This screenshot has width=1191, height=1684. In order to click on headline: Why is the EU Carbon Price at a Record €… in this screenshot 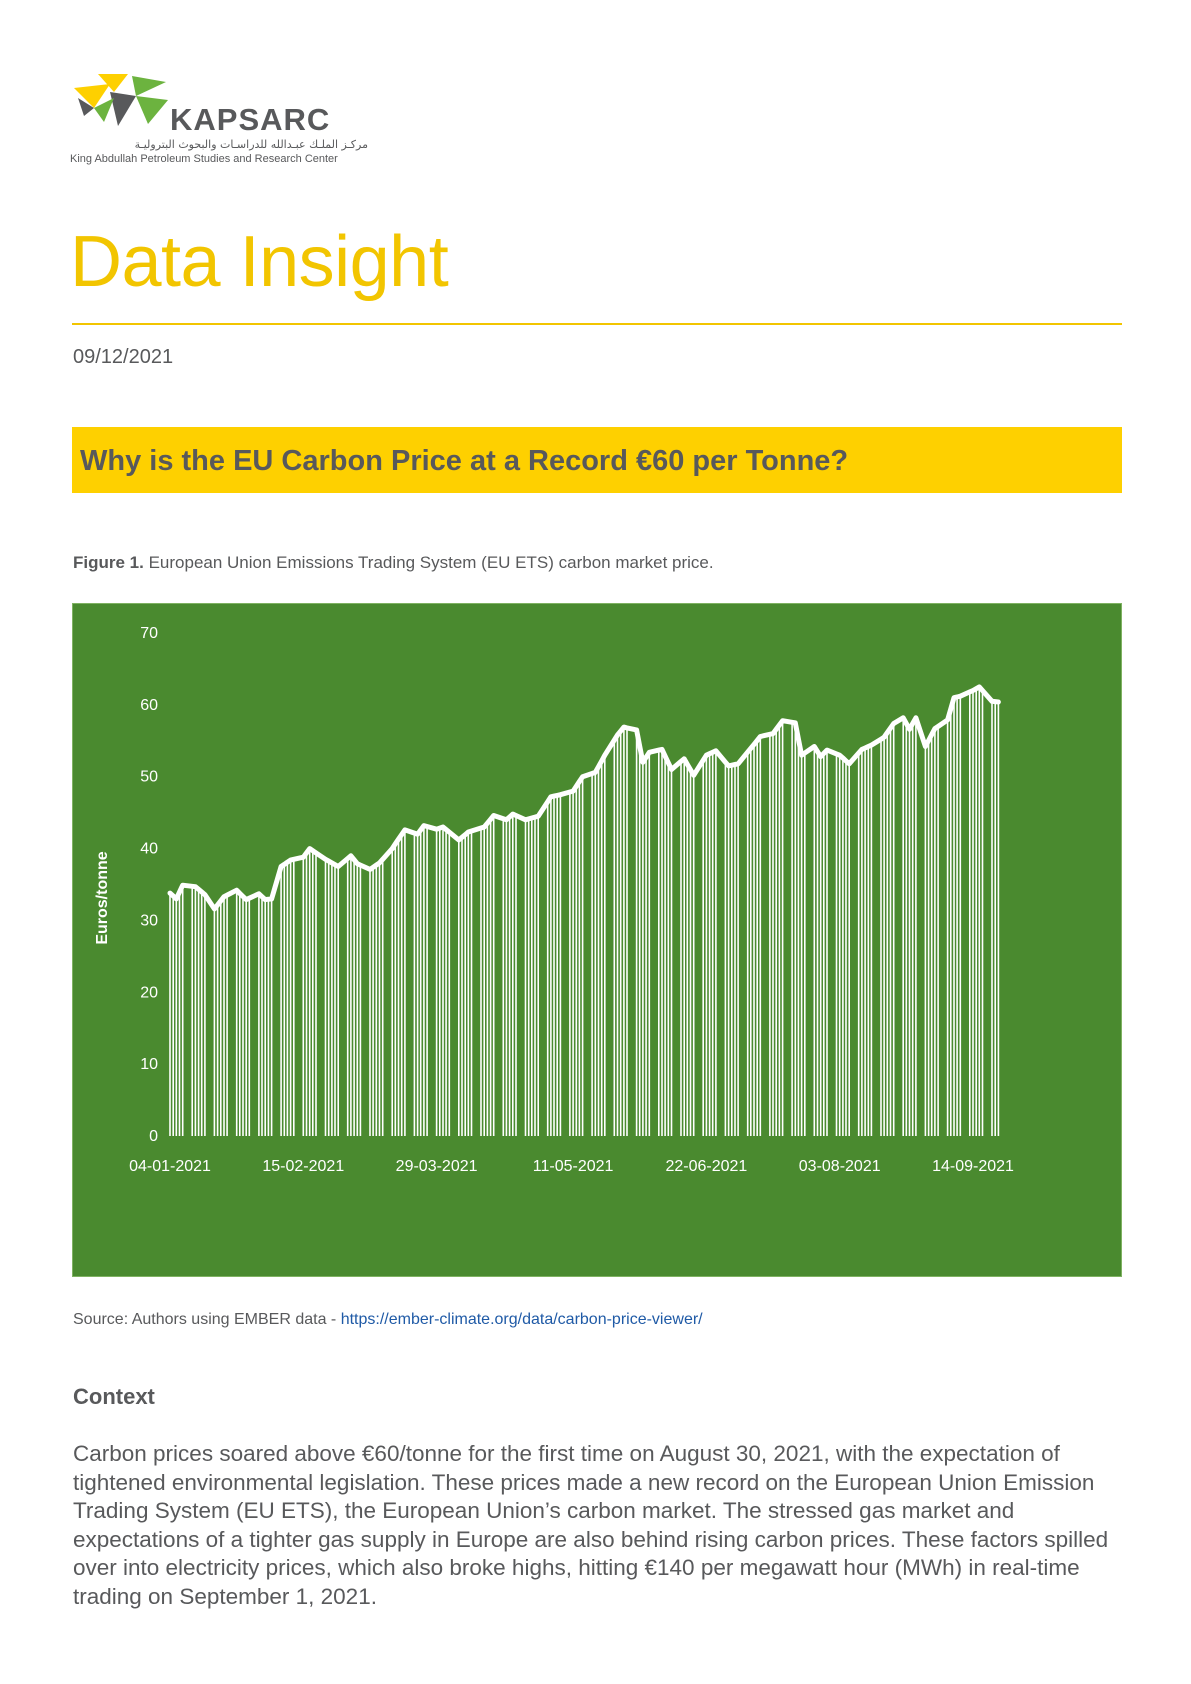, I will do `click(464, 461)`.